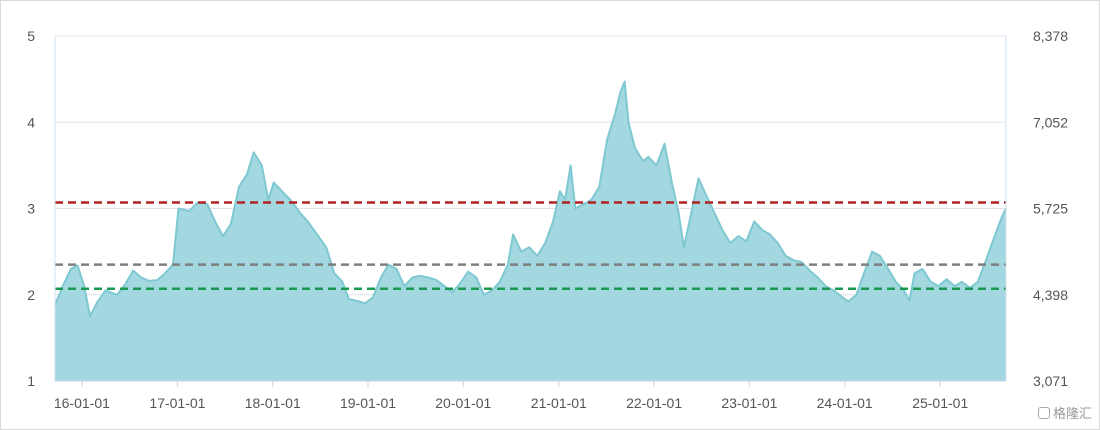 This screenshot has width=1100, height=430. I want to click on left-tick-label: 3, so click(31, 209).